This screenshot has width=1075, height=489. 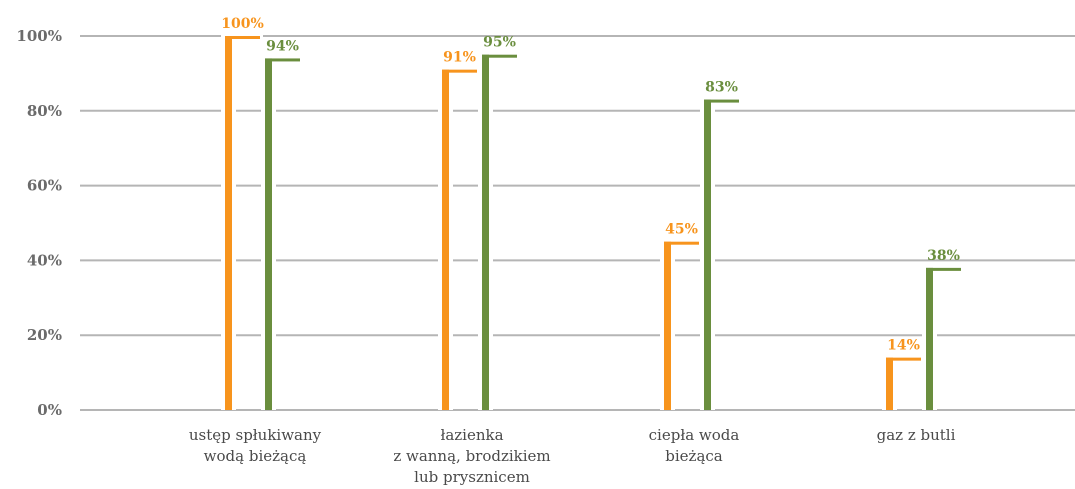 What do you see at coordinates (721, 88) in the screenshot?
I see `data-label: 83%` at bounding box center [721, 88].